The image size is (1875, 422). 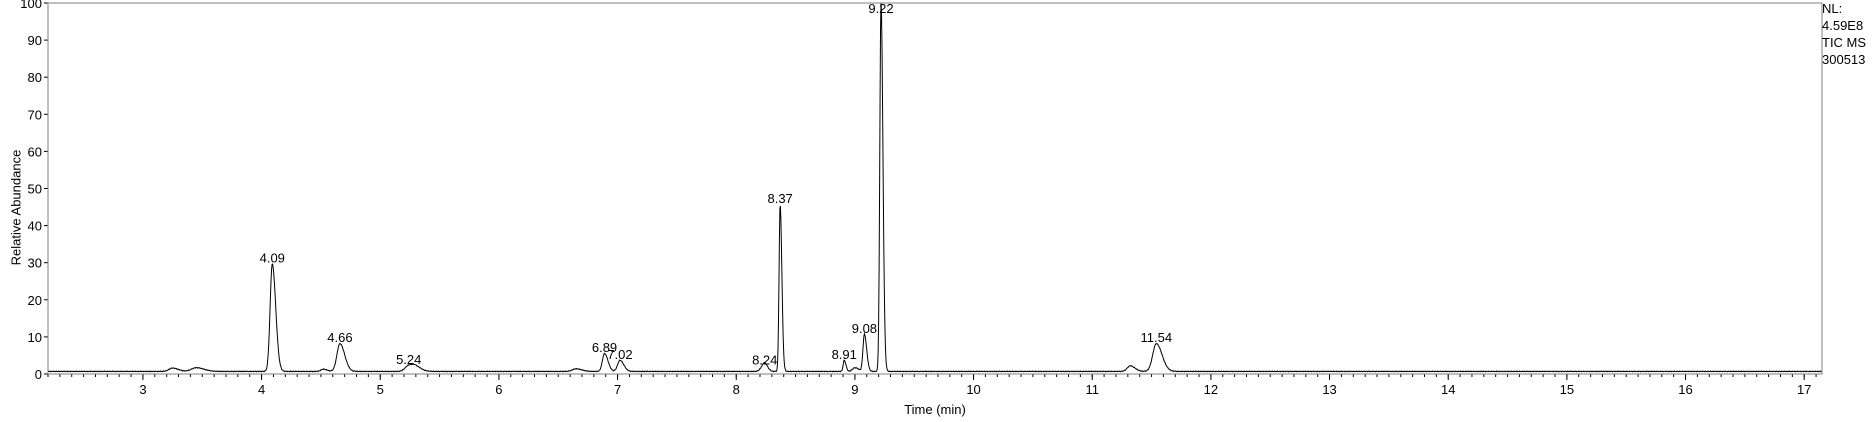 I want to click on x-tick-label: 12, so click(x=1211, y=389).